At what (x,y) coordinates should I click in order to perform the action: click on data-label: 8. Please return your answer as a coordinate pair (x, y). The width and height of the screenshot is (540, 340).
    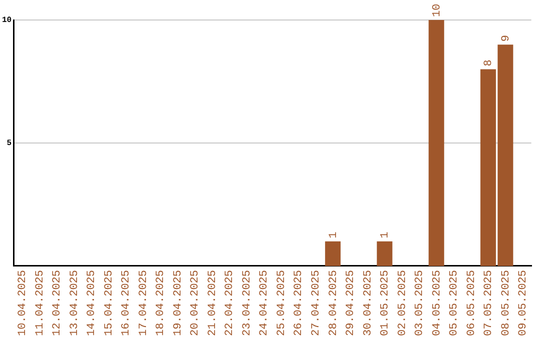
    Looking at the image, I should click on (489, 63).